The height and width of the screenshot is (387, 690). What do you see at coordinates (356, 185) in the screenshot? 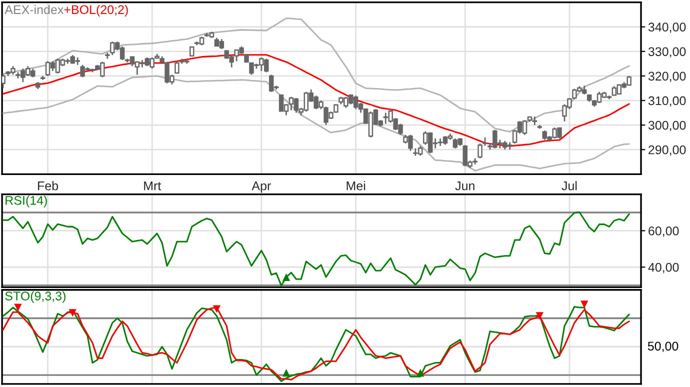
I see `x-tick-label: Mei` at bounding box center [356, 185].